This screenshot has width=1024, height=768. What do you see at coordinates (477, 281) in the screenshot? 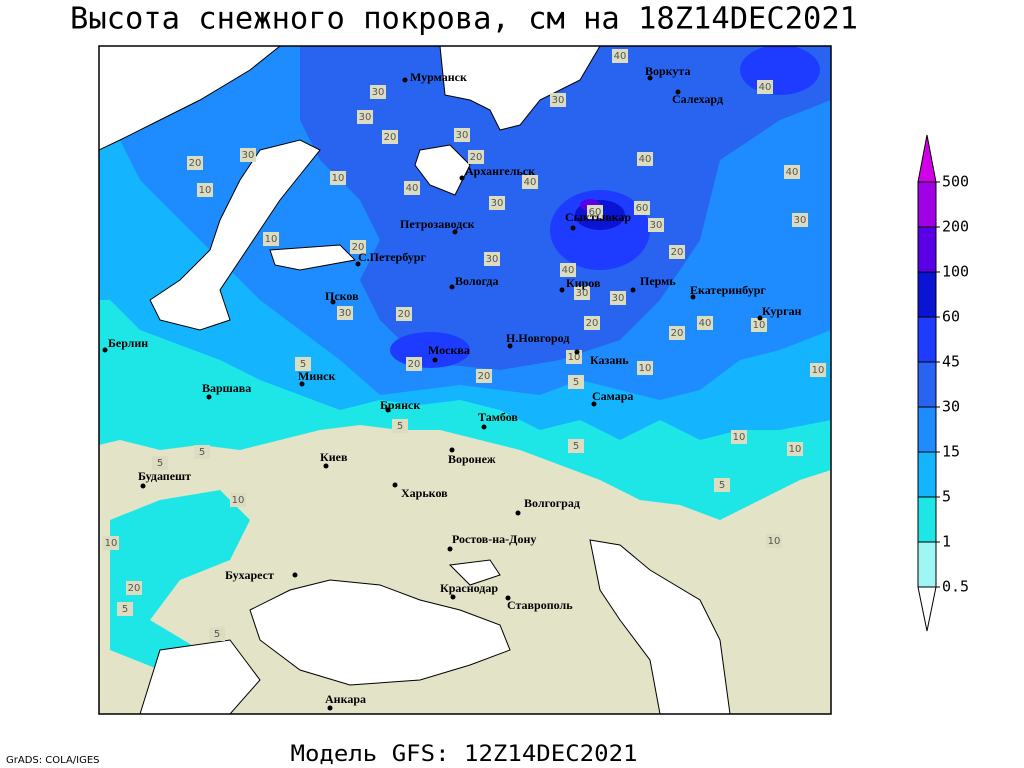
I see `city-label: Вологда` at bounding box center [477, 281].